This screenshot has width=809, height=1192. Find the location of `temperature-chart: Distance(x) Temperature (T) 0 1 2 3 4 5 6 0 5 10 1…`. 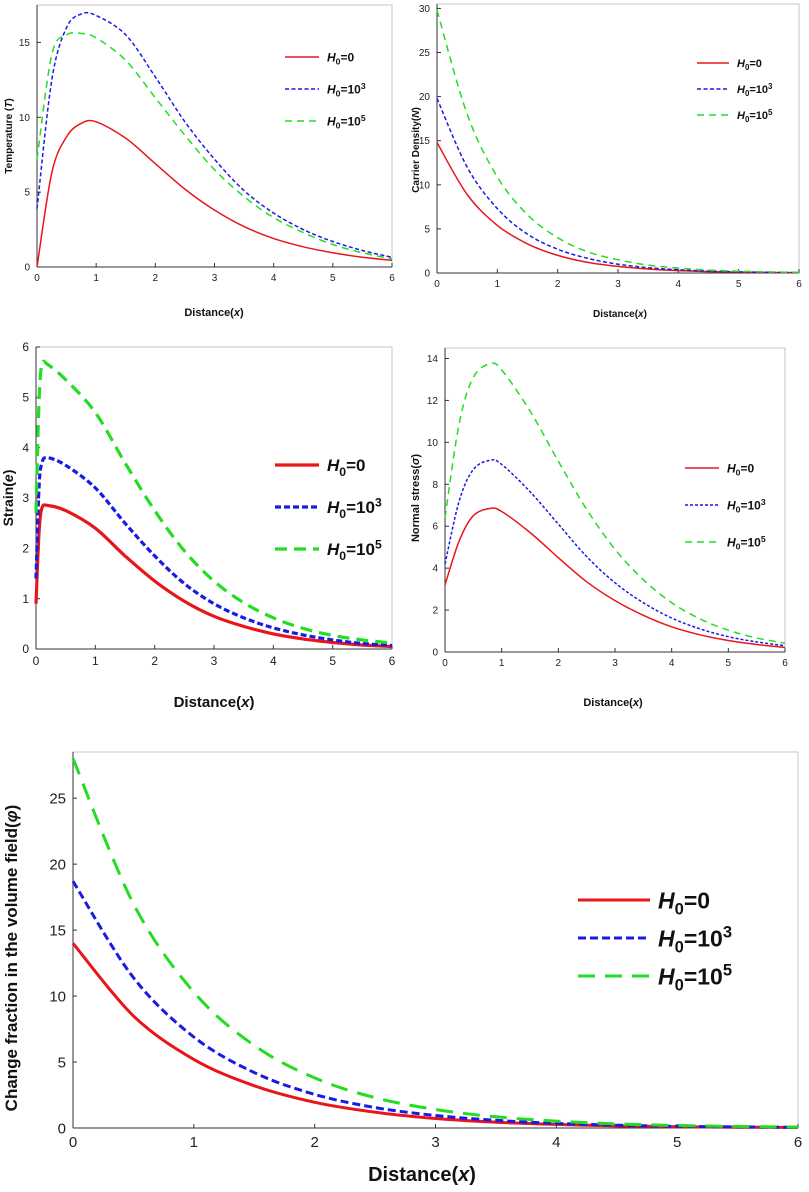

temperature-chart: Distance(x) Temperature (T) 0 1 2 3 4 5 6 0 5 10 1… is located at coordinates (199, 161).